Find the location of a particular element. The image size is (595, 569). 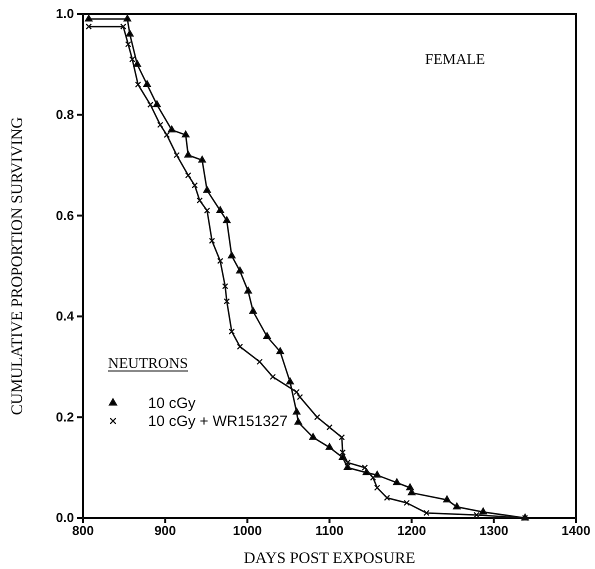

x-tick-label: 900 is located at coordinates (165, 530).